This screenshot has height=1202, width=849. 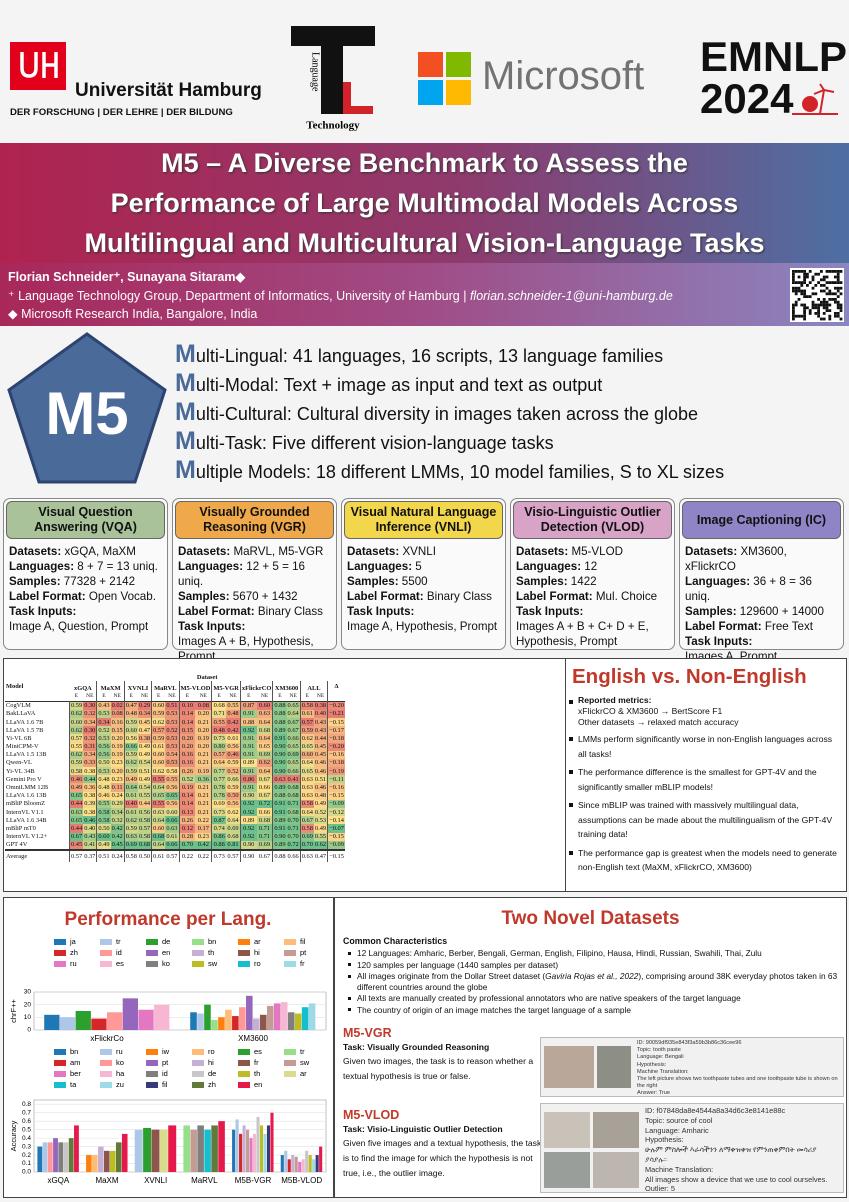 I want to click on table-cell: 0.52, so click(x=320, y=812).